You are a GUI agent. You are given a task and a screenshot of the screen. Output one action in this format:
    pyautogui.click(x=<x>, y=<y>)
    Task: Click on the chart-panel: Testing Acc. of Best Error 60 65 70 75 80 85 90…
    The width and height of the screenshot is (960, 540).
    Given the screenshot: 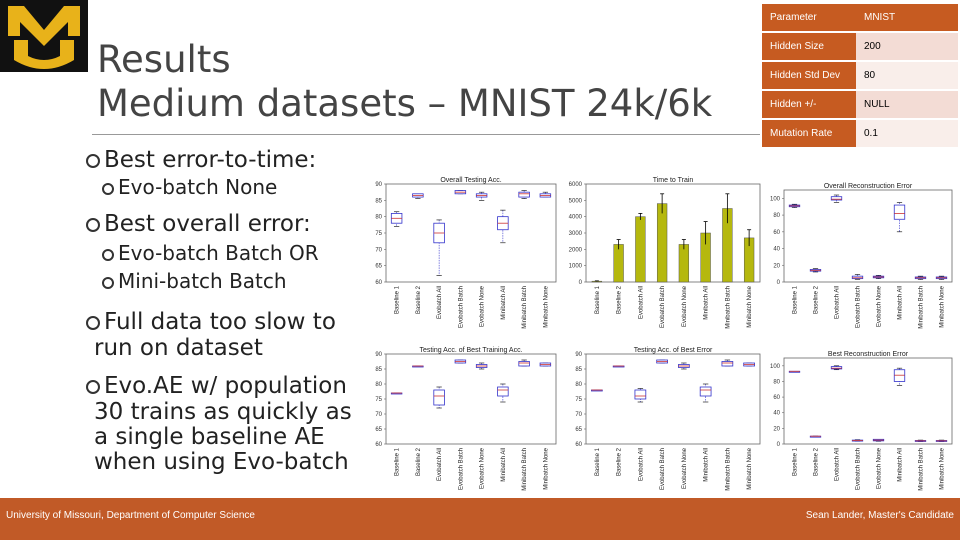 What is the action you would take?
    pyautogui.click(x=668, y=419)
    